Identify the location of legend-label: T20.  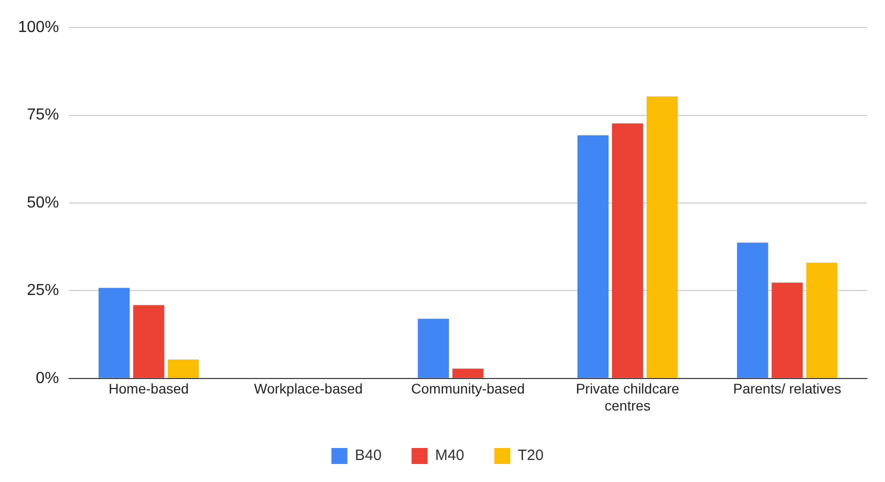
(531, 455).